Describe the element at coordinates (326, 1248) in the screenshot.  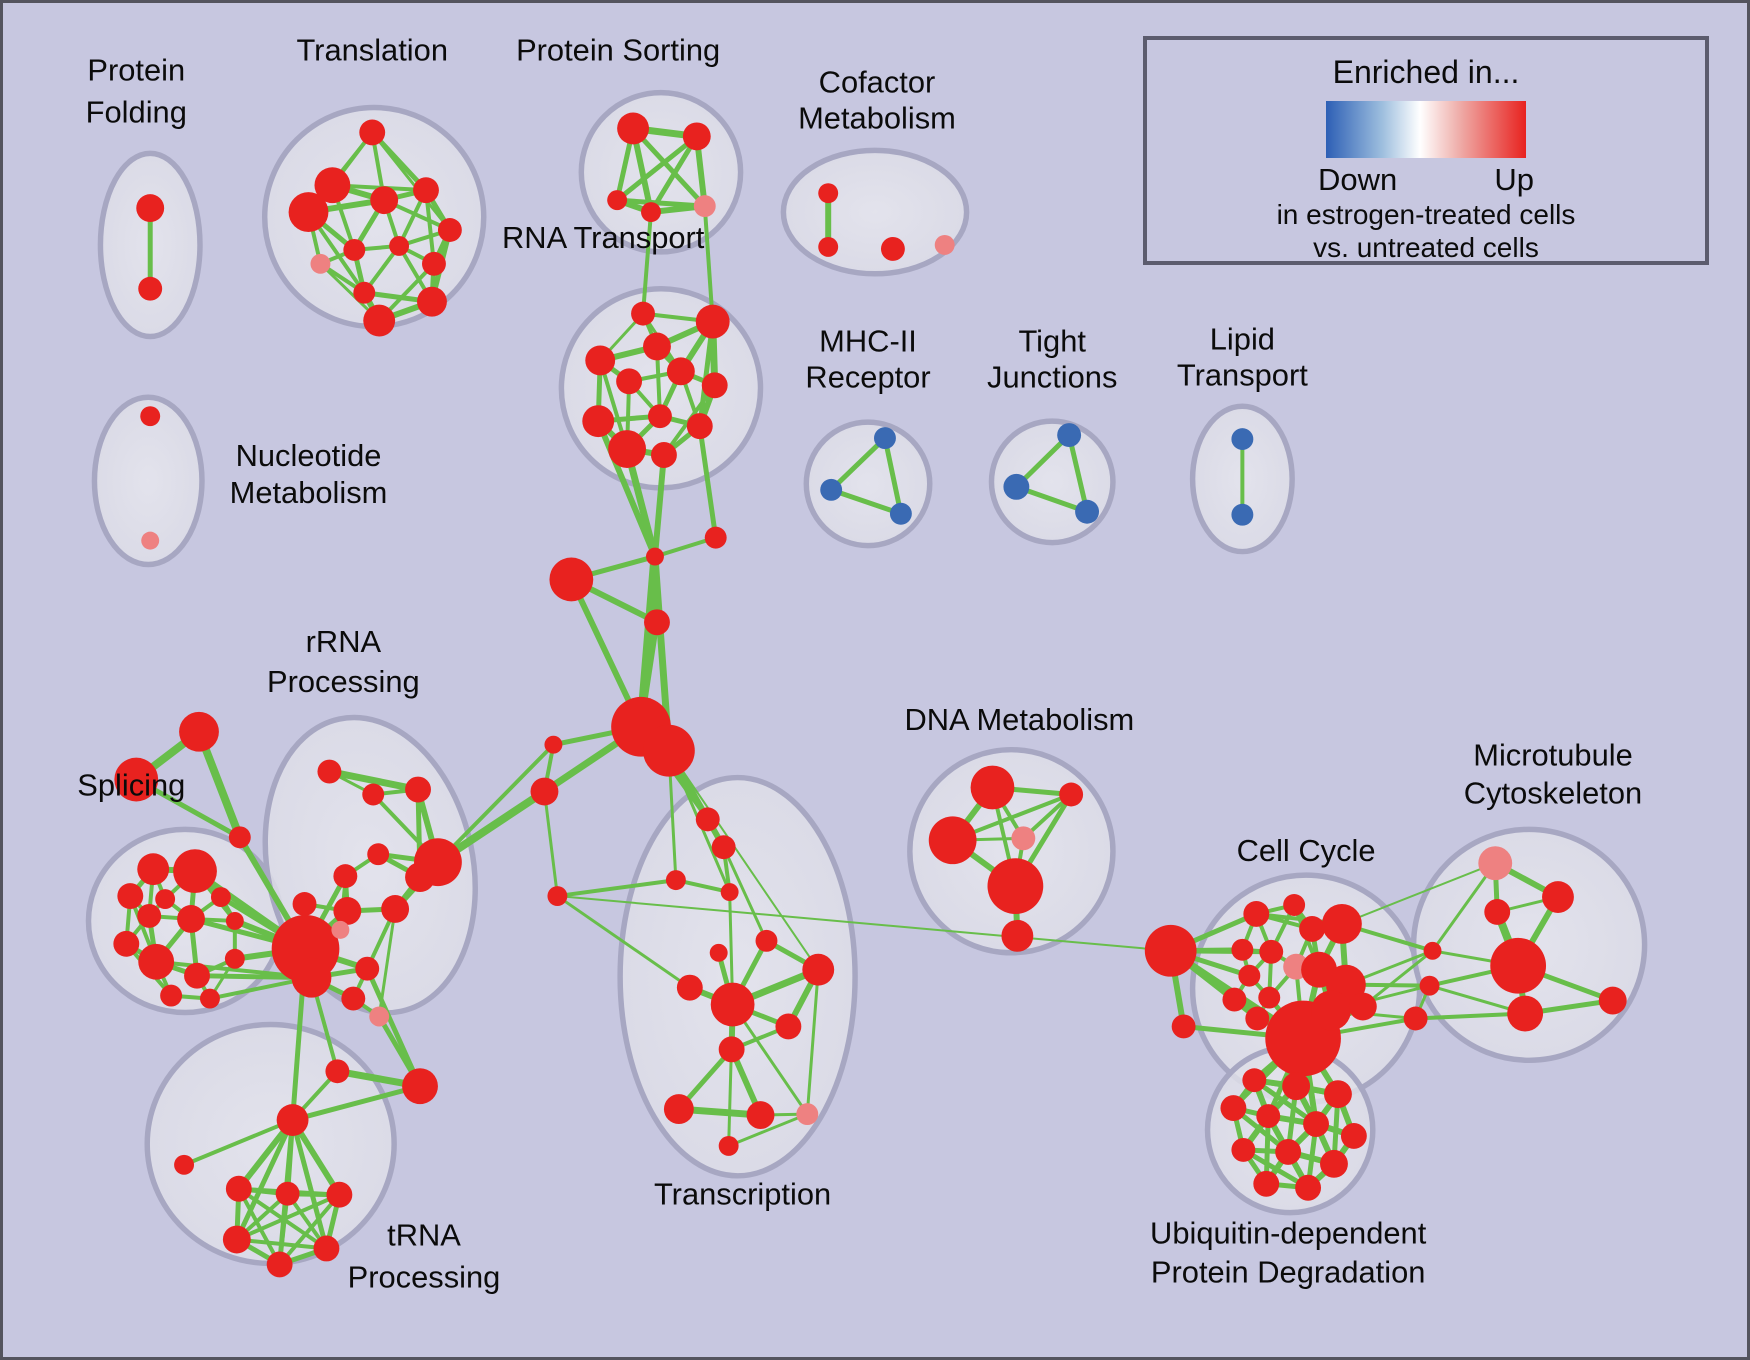
I see `node-u4` at that location.